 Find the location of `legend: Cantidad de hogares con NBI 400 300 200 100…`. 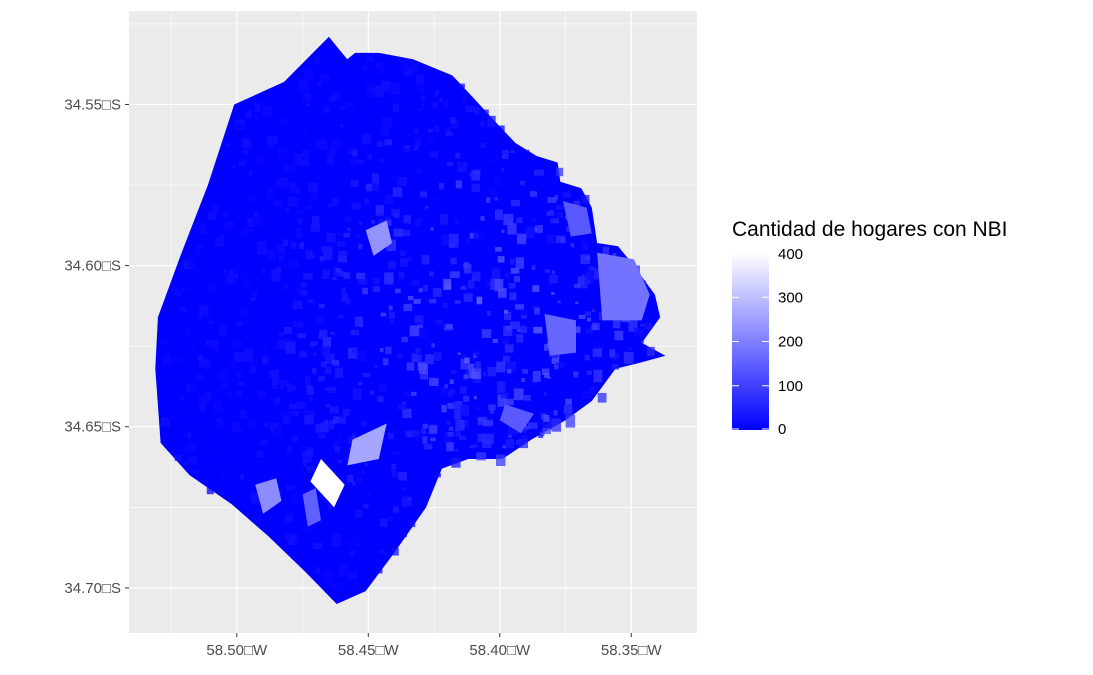

legend: Cantidad de hogares con NBI 400 300 200 100… is located at coordinates (870, 328).